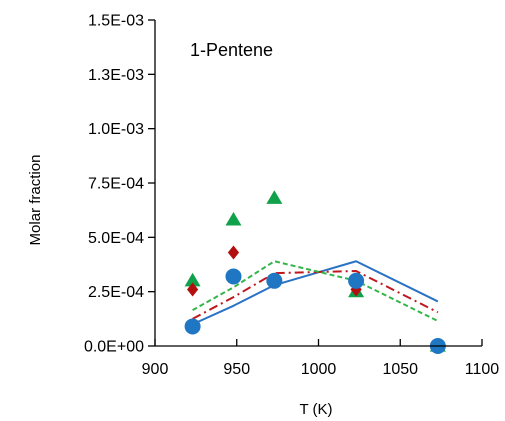 This screenshot has height=421, width=505. What do you see at coordinates (315, 291) in the screenshot?
I see `series-line-dashed` at bounding box center [315, 291].